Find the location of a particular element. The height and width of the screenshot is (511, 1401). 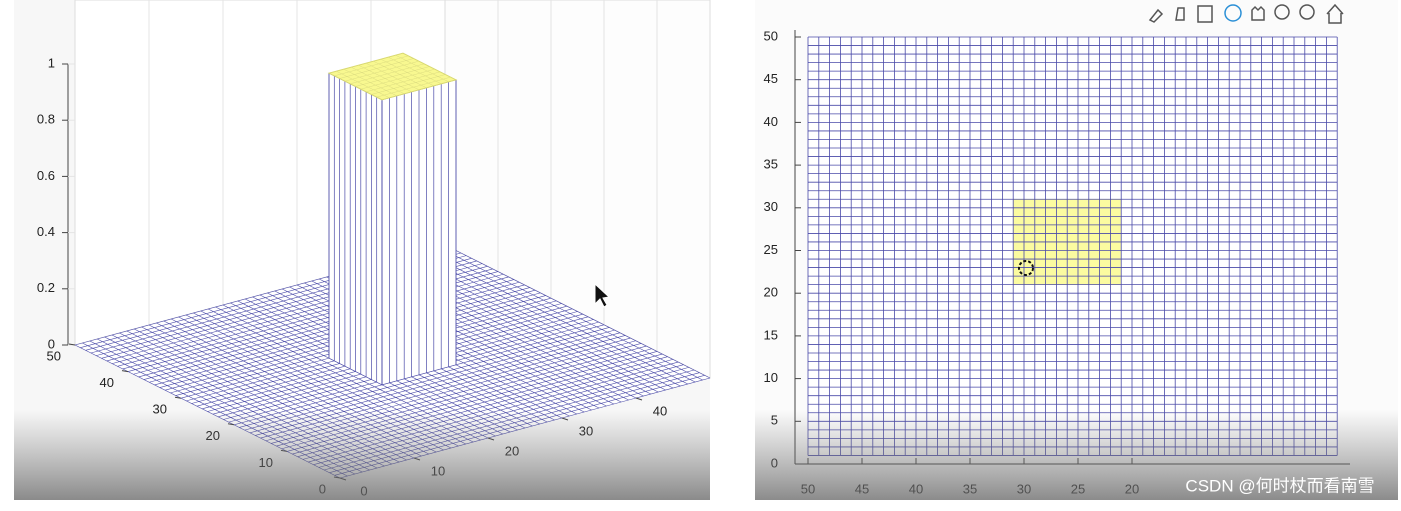

busy-indicator is located at coordinates (1026, 268).